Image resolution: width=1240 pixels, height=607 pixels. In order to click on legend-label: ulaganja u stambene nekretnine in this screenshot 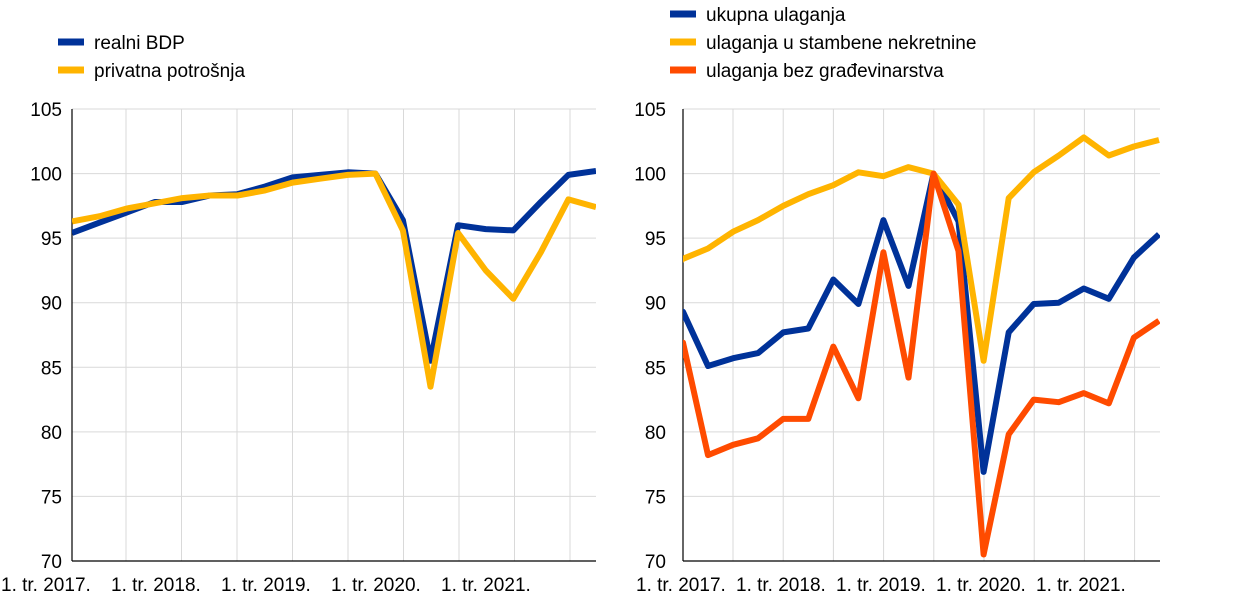, I will do `click(841, 43)`.